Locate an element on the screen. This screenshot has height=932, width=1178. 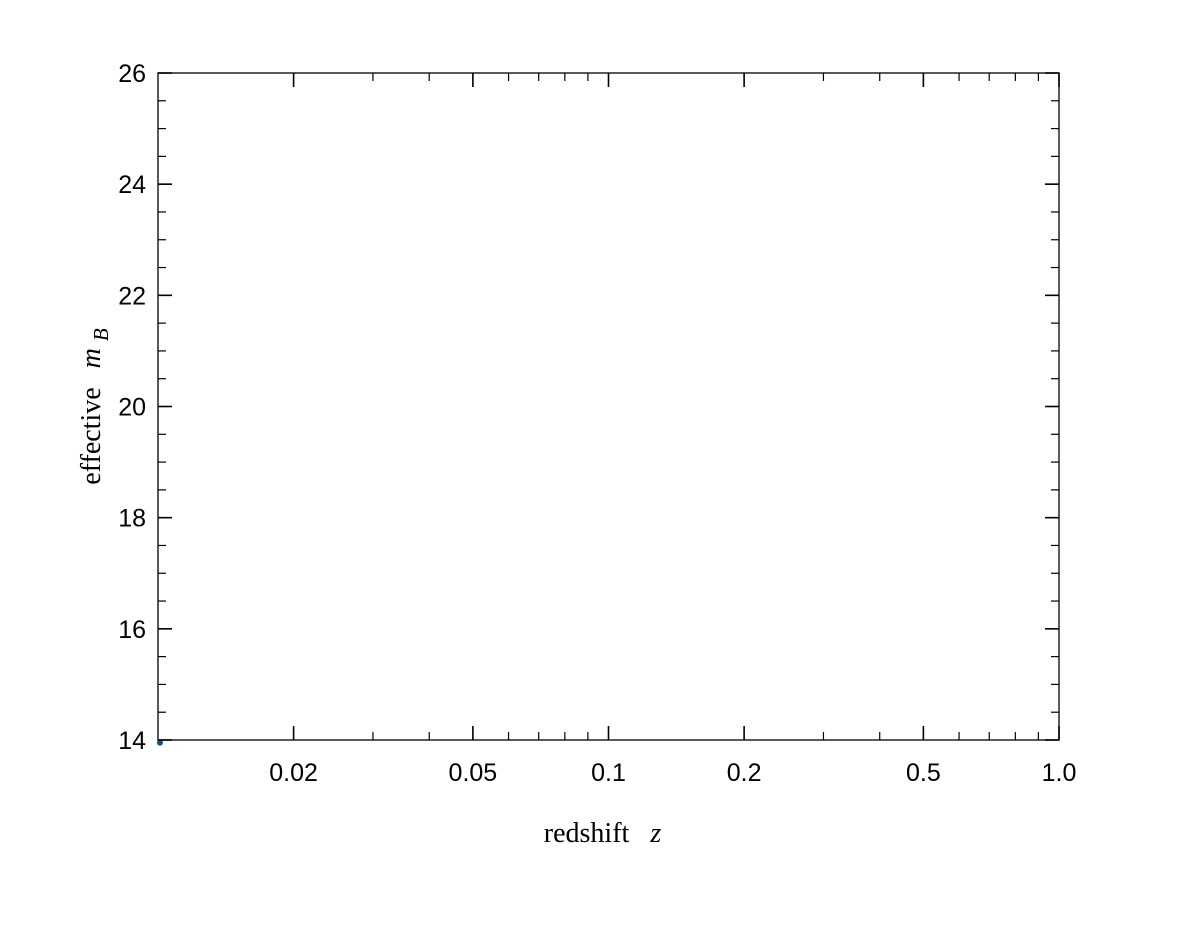
x-tick-labels: 0.02 0.05 0.1 0.2 0.5 1.0 is located at coordinates (672, 773).